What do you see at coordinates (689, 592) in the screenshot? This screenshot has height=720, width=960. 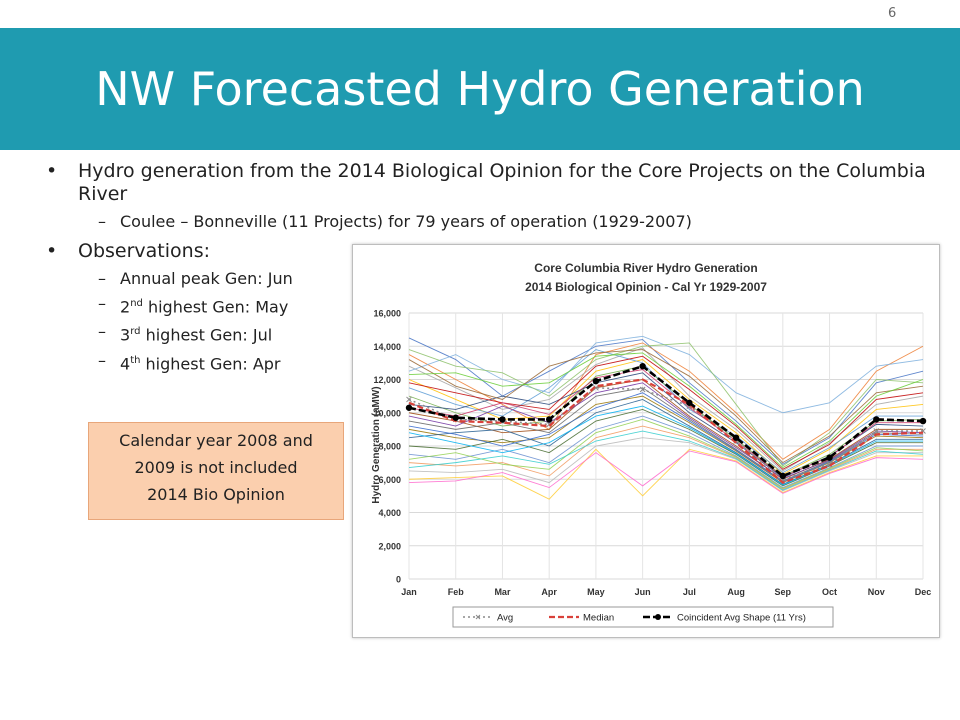 I see `x-tick-label: Jul` at bounding box center [689, 592].